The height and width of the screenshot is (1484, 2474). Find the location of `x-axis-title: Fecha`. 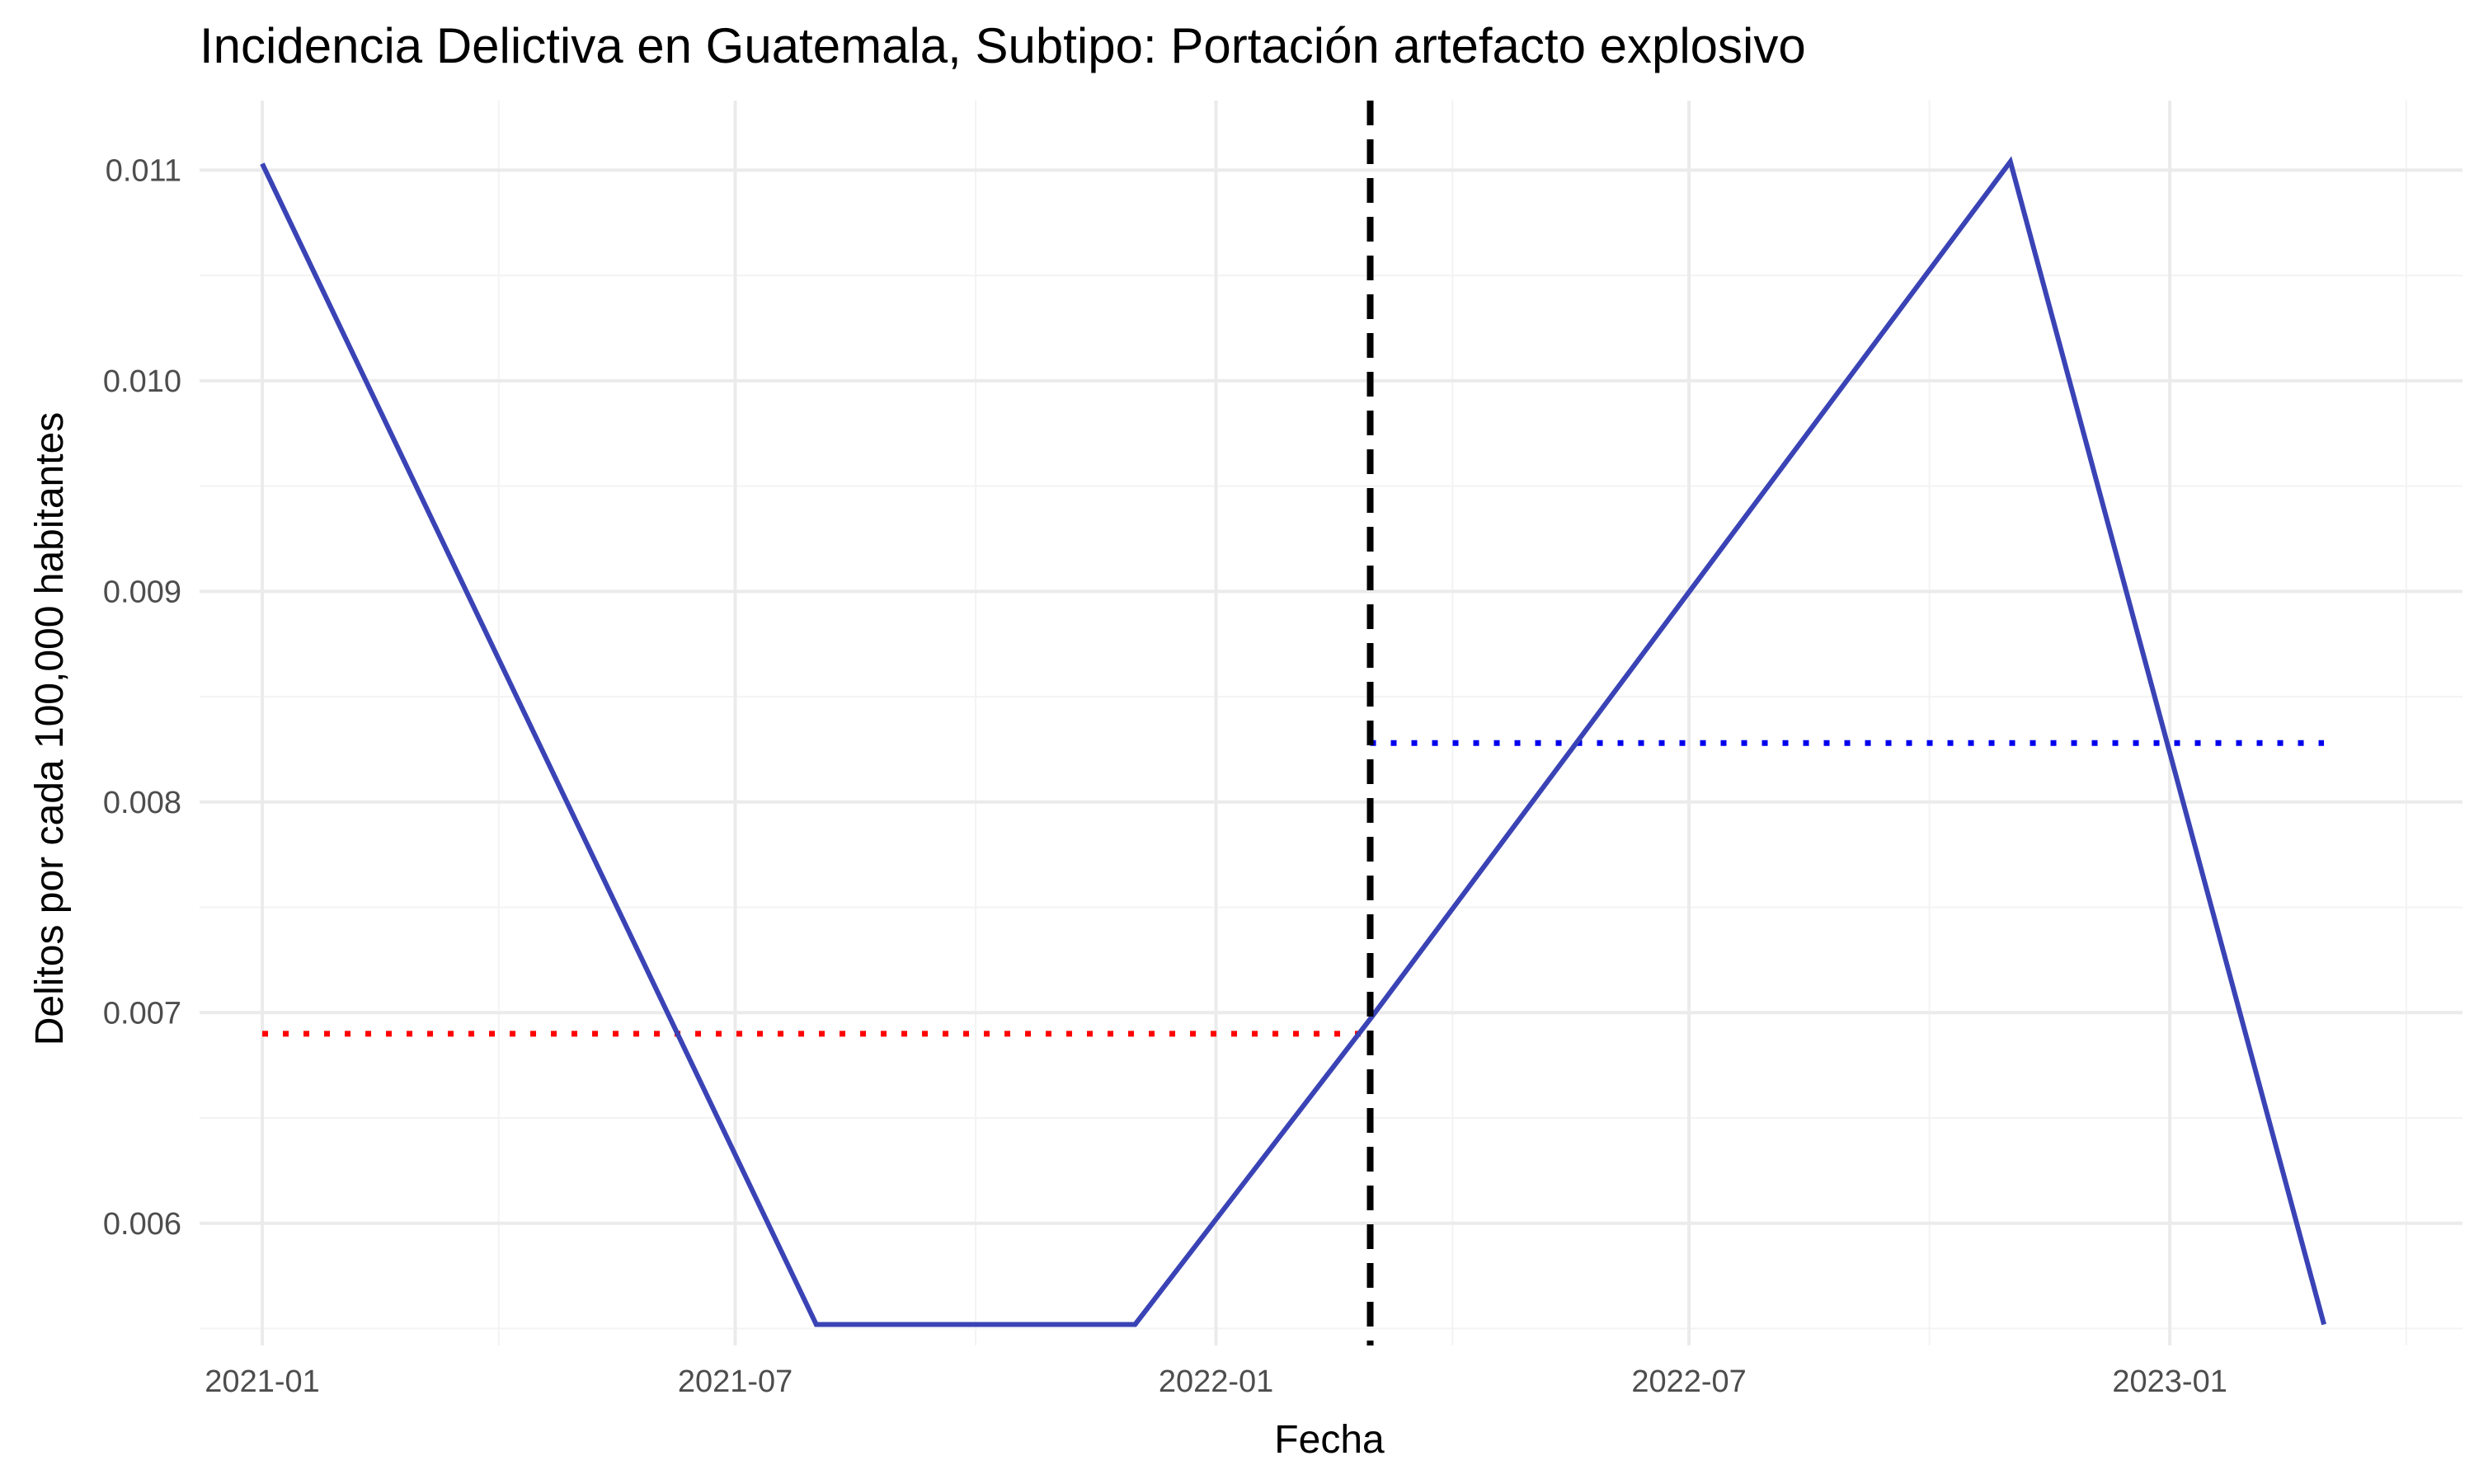

x-axis-title: Fecha is located at coordinates (1329, 1440).